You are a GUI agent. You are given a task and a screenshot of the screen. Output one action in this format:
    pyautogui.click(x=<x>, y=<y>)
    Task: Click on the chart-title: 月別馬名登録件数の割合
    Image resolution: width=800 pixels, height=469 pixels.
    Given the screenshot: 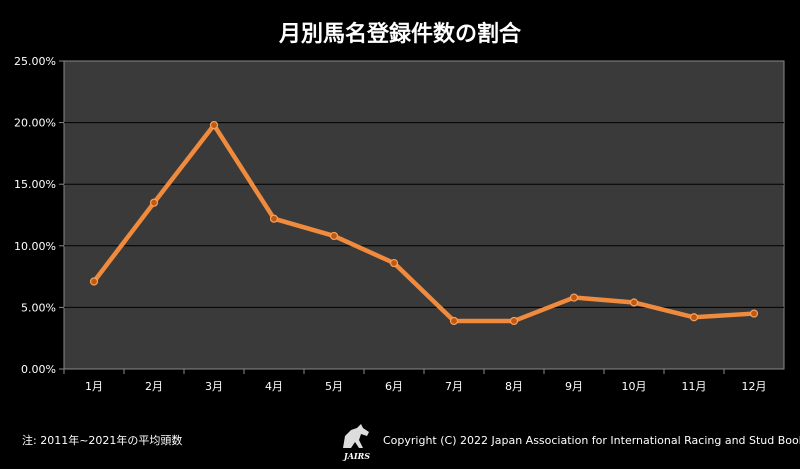 What is the action you would take?
    pyautogui.click(x=399, y=34)
    